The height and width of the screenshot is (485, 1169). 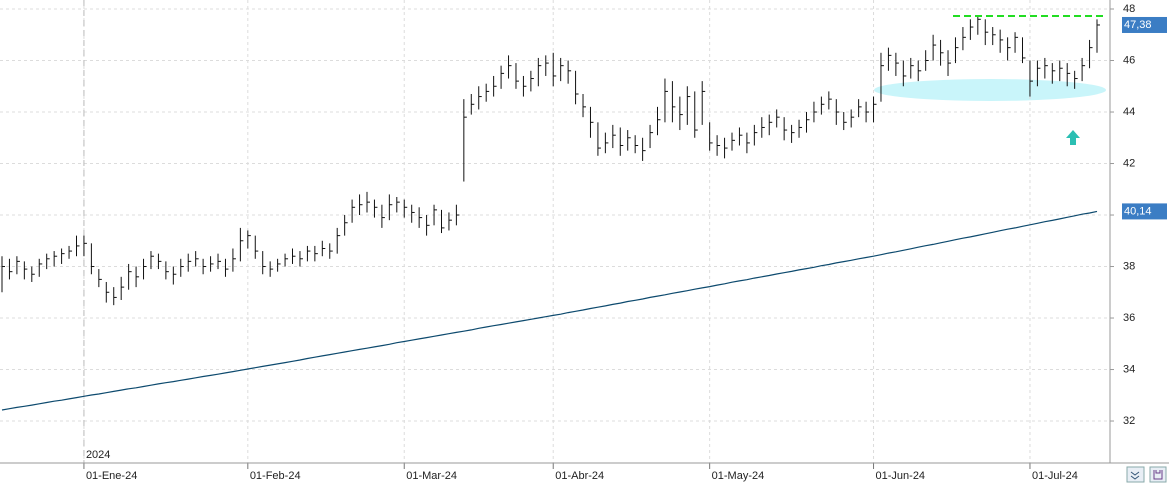 I want to click on y-tick-label: 36, so click(x=1129, y=318).